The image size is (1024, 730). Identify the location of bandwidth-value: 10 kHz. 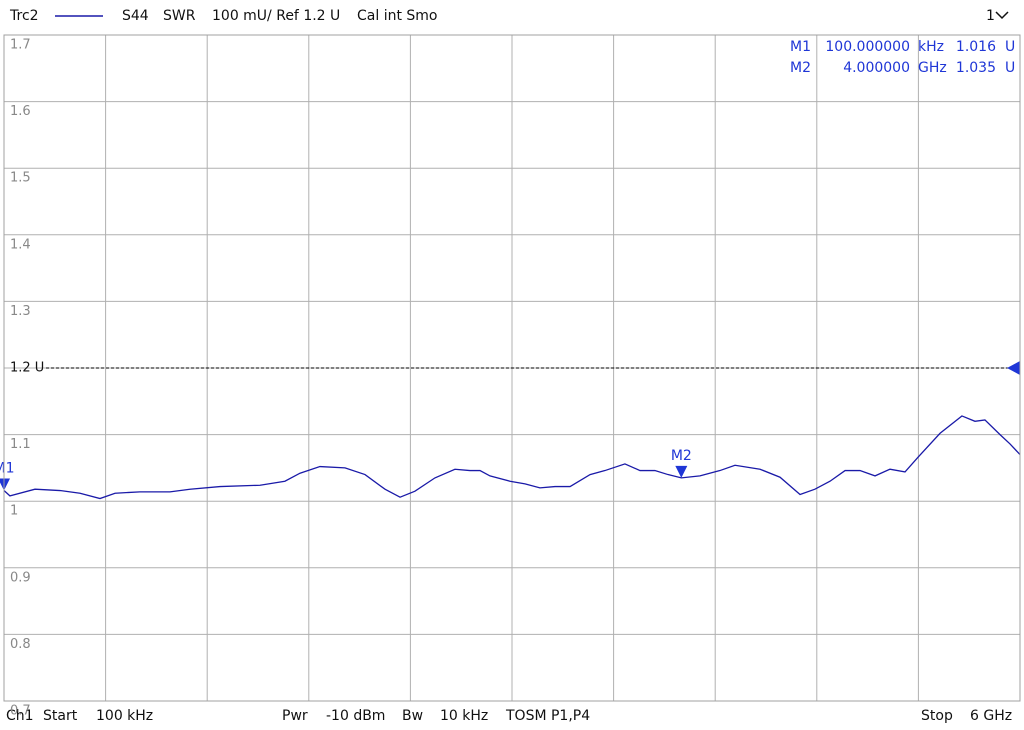
(464, 716).